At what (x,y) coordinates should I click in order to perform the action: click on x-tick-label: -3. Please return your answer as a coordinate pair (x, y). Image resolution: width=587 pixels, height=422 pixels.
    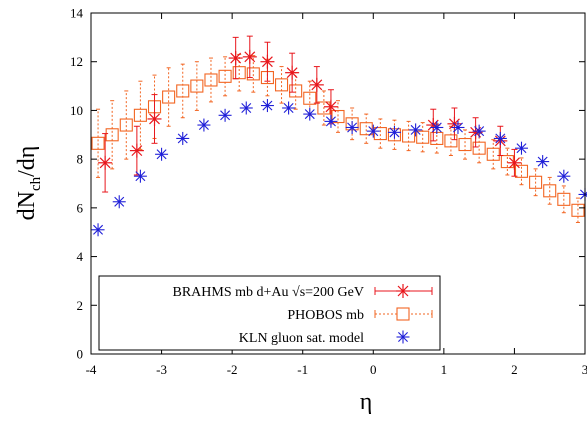
    Looking at the image, I should click on (161, 369).